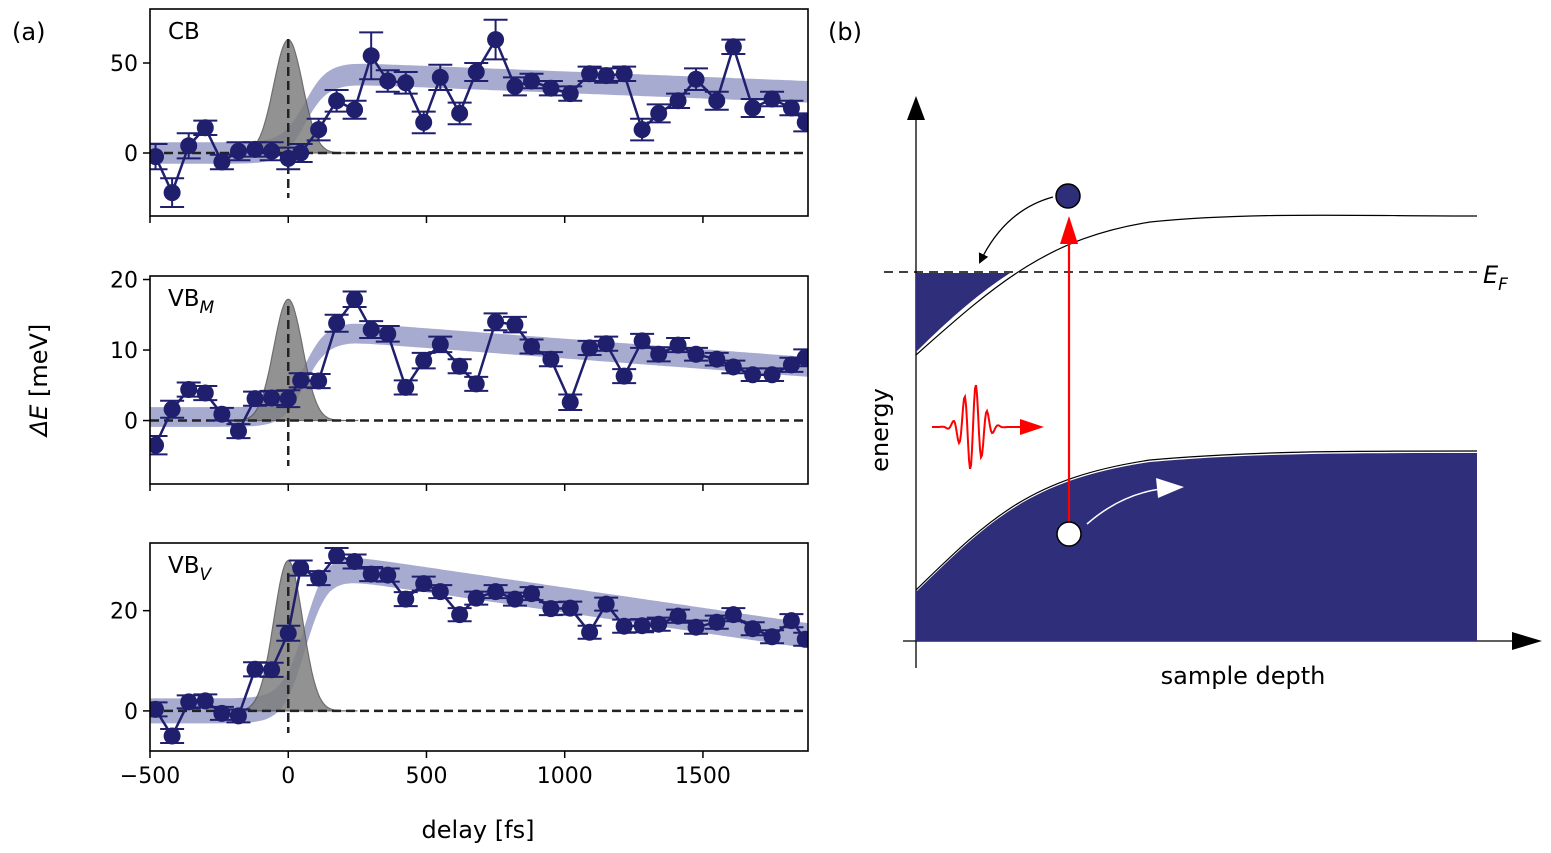 The width and height of the screenshot is (1551, 853). What do you see at coordinates (124, 351) in the screenshot?
I see `y-tick-label: 10` at bounding box center [124, 351].